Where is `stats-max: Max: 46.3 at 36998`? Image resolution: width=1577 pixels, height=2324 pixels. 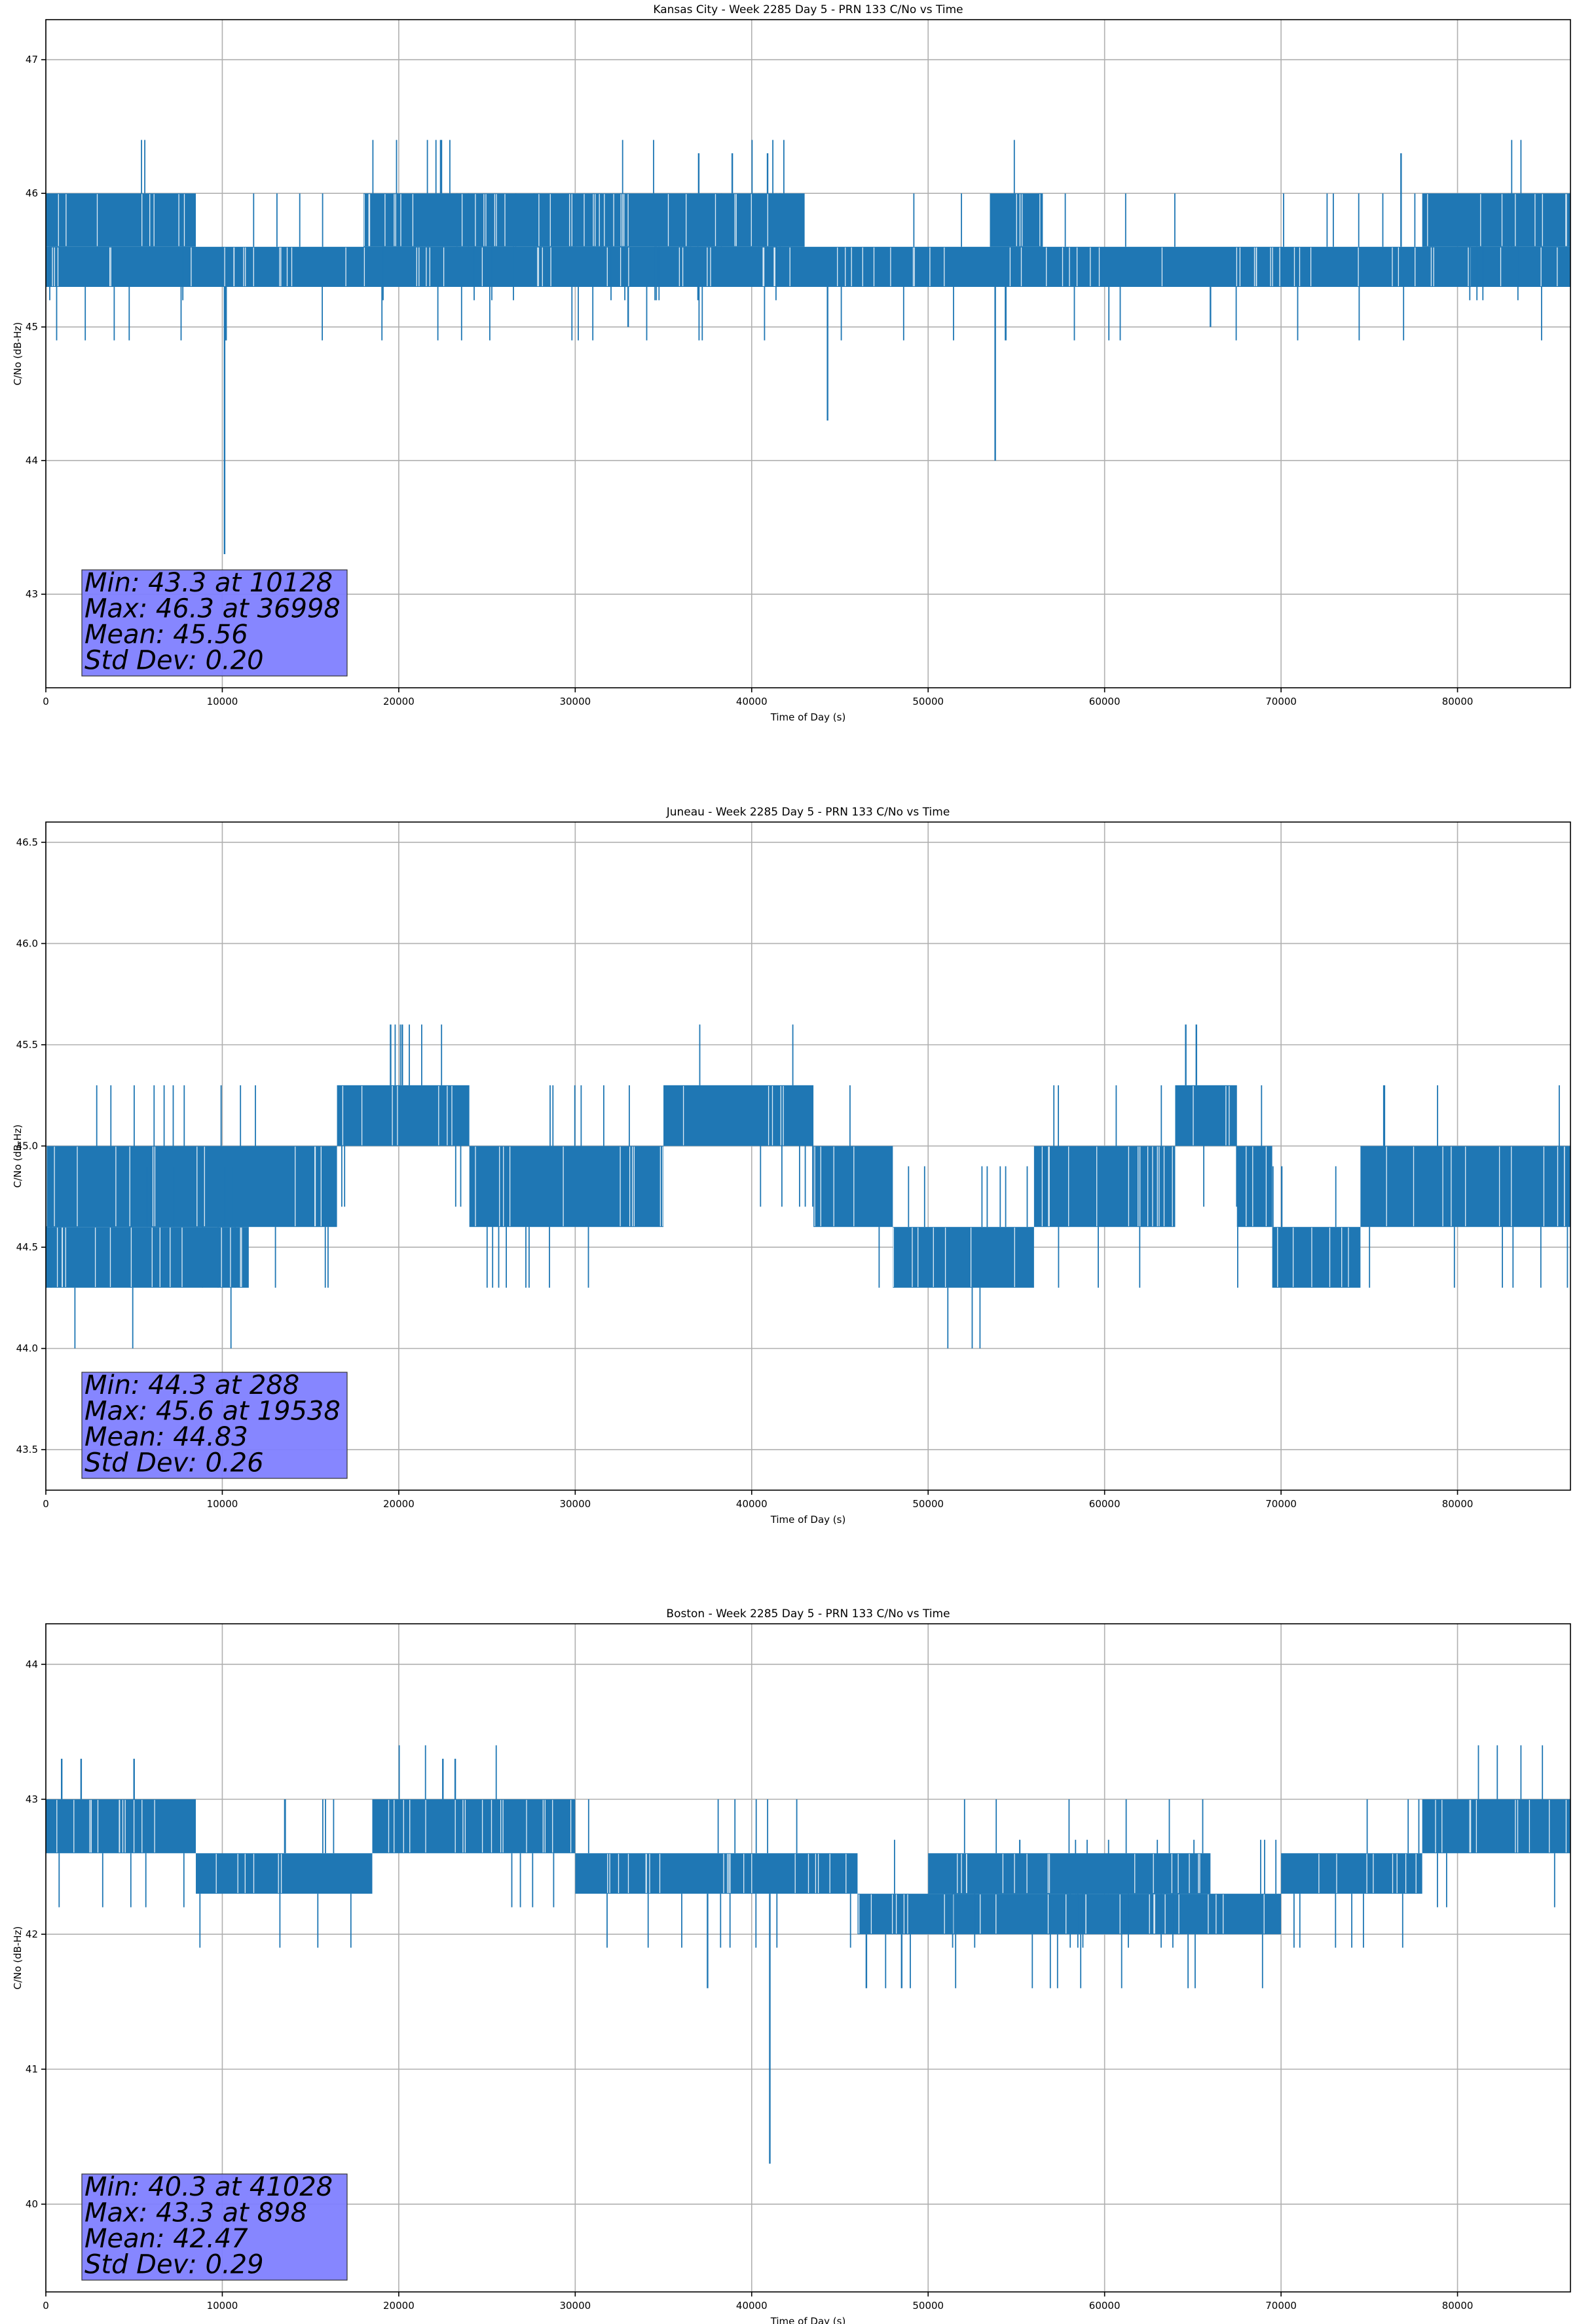
stats-max: Max: 46.3 at 36998 is located at coordinates (212, 609).